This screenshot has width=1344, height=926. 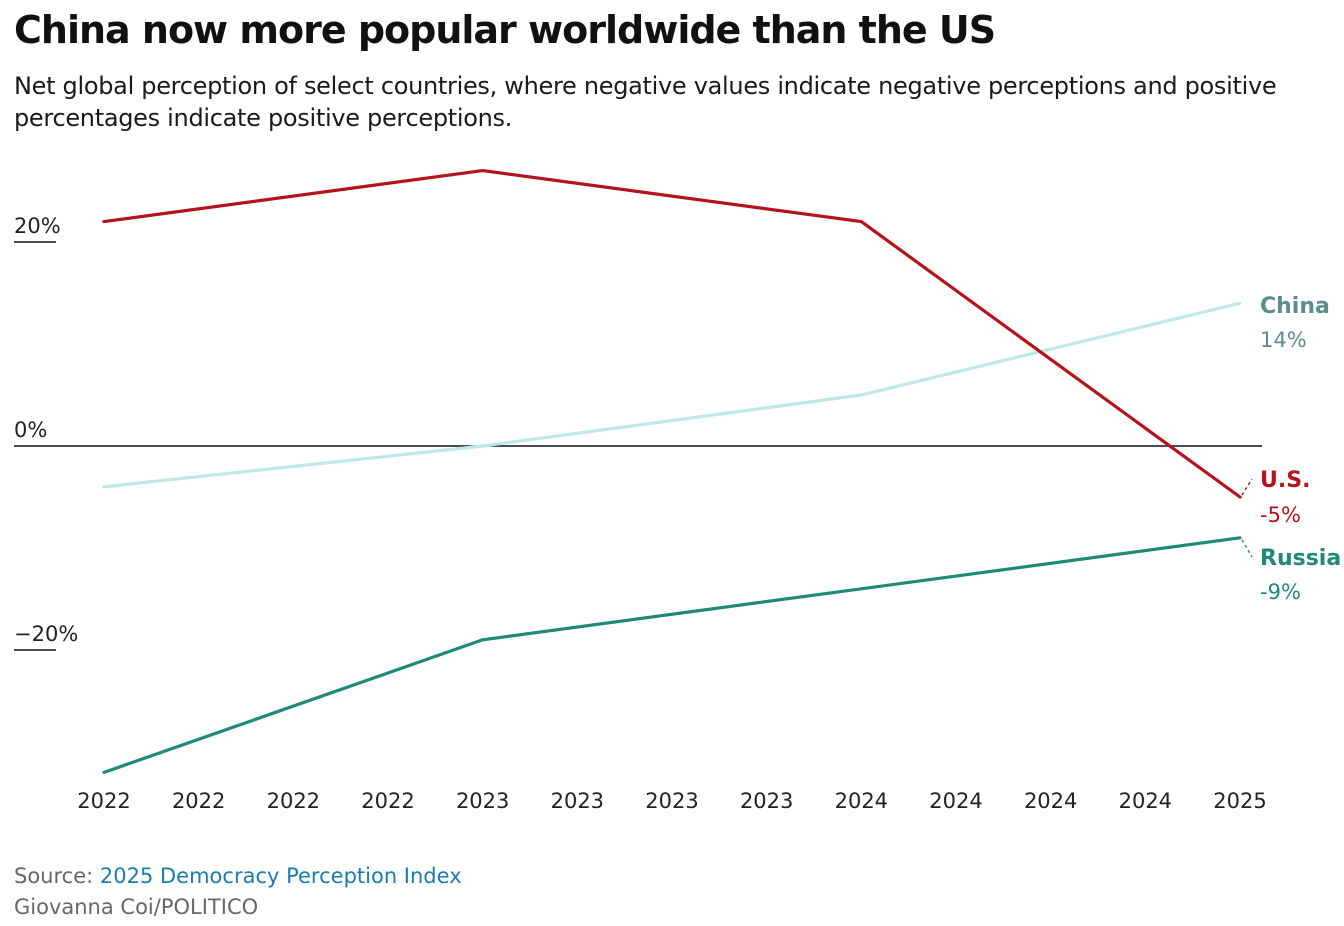 I want to click on china-value-label: 14%, so click(x=1283, y=340).